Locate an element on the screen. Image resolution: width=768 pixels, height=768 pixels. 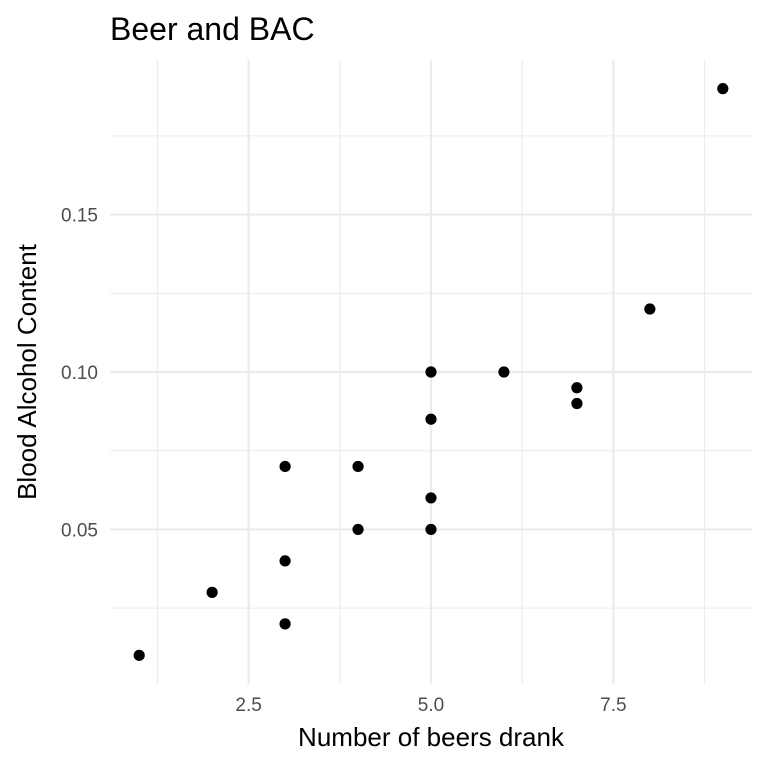
x-axis-title: Number of beers drank is located at coordinates (431, 737).